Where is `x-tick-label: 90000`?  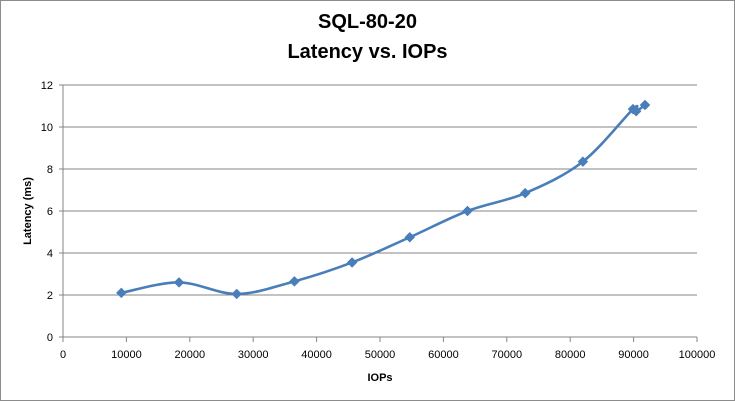 x-tick-label: 90000 is located at coordinates (633, 355).